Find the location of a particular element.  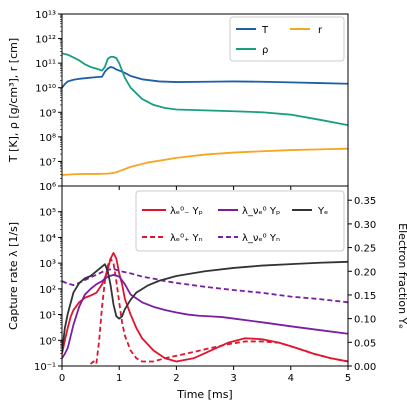

x-tick-label: 1 is located at coordinates (119, 378).